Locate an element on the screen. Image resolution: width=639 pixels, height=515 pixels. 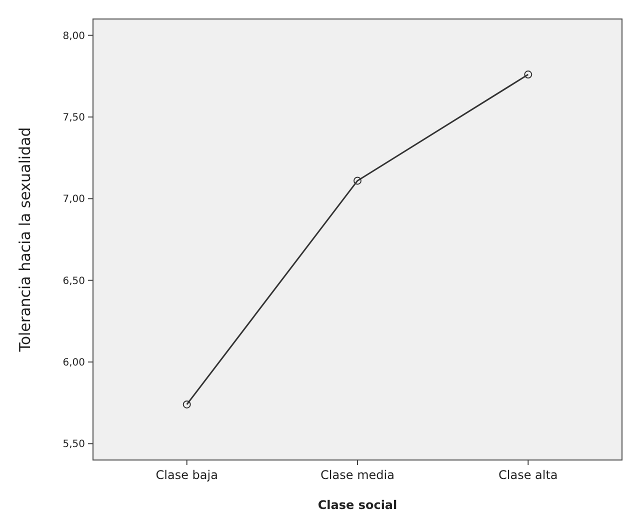
y-tick-label: 7,00 is located at coordinates (73, 200).